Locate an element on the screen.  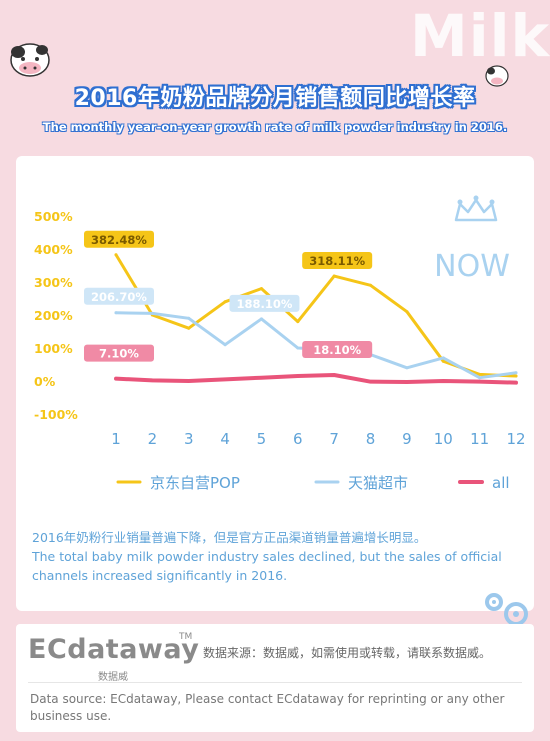
svg-text: 18.10% is located at coordinates (337, 350).